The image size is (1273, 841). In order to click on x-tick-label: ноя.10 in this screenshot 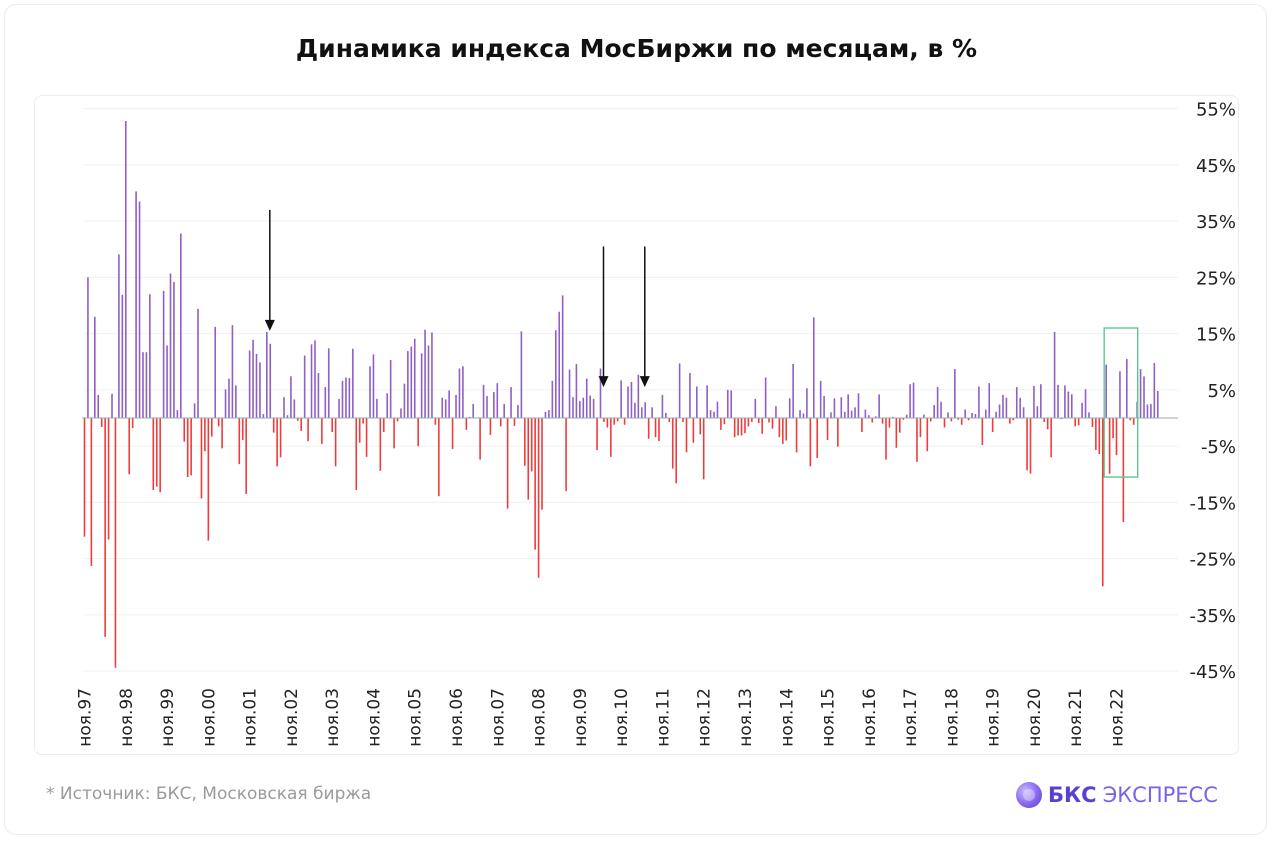, I will do `click(622, 717)`.